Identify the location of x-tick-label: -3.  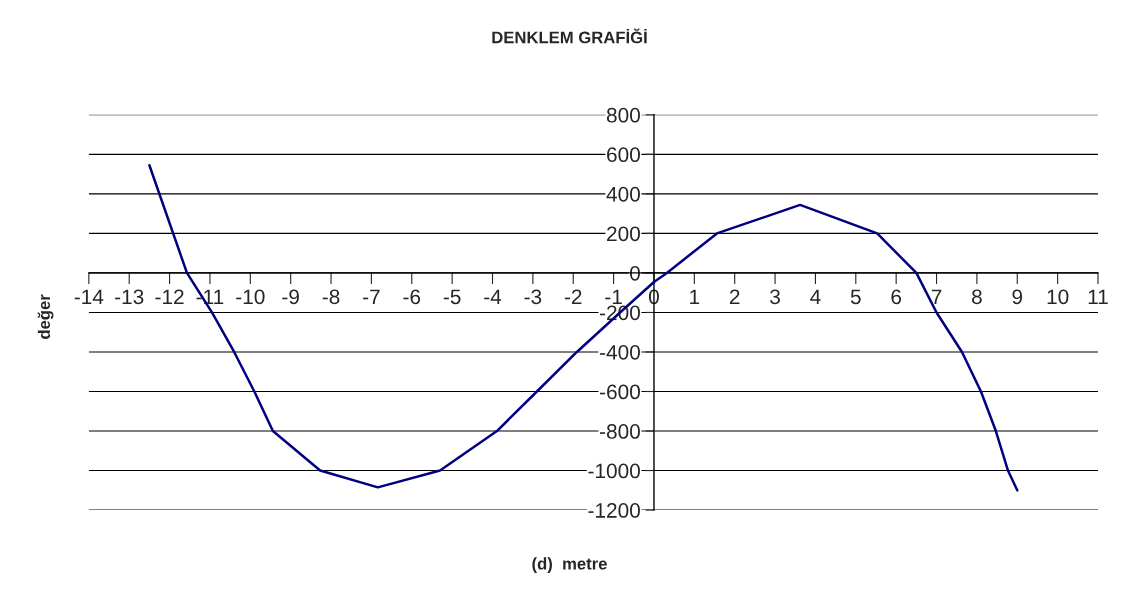
(533, 297).